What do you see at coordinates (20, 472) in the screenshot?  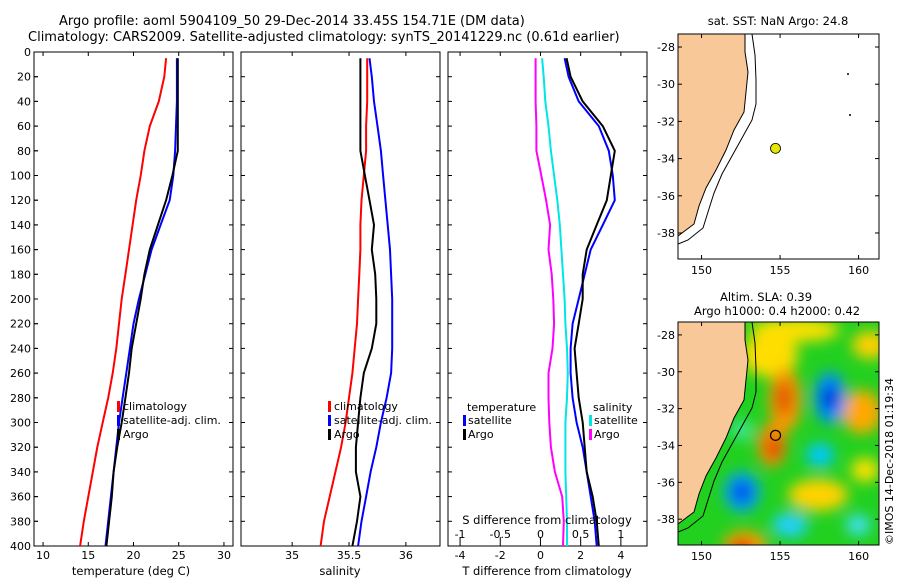 I see `depth-tick-label: 340` at bounding box center [20, 472].